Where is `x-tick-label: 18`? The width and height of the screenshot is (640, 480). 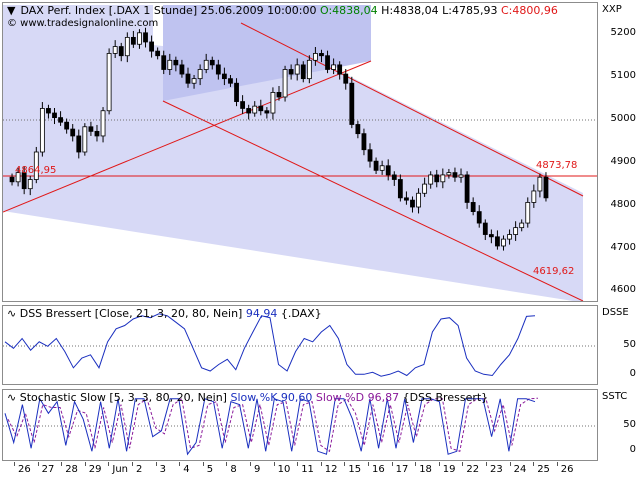 x-tick-label: 18 is located at coordinates (425, 469).